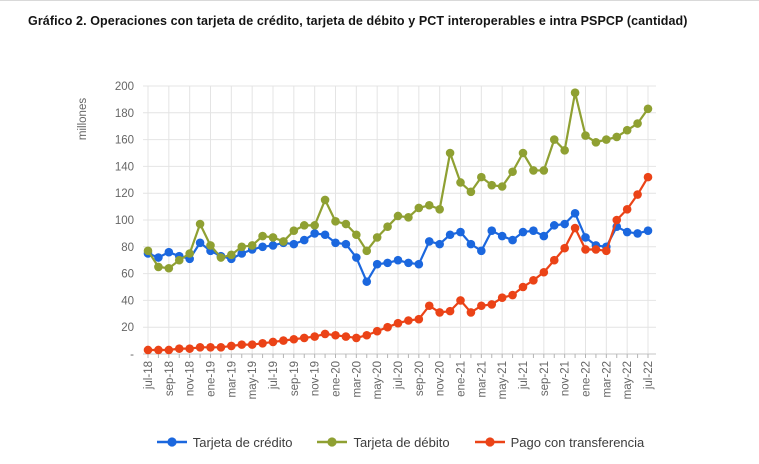 The width and height of the screenshot is (759, 464). I want to click on x-tick-label: sep-21, so click(545, 378).